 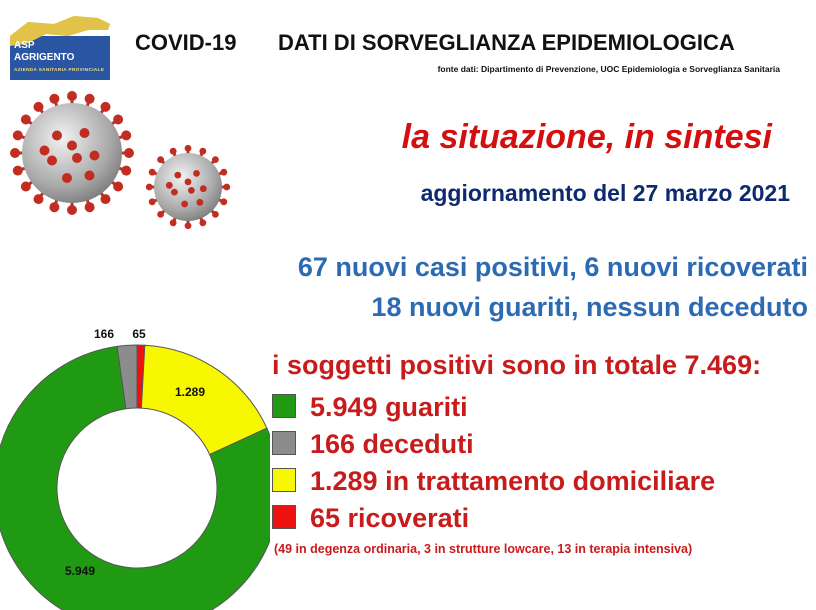 What do you see at coordinates (284, 517) in the screenshot?
I see `legend-swatch-hospitalized` at bounding box center [284, 517].